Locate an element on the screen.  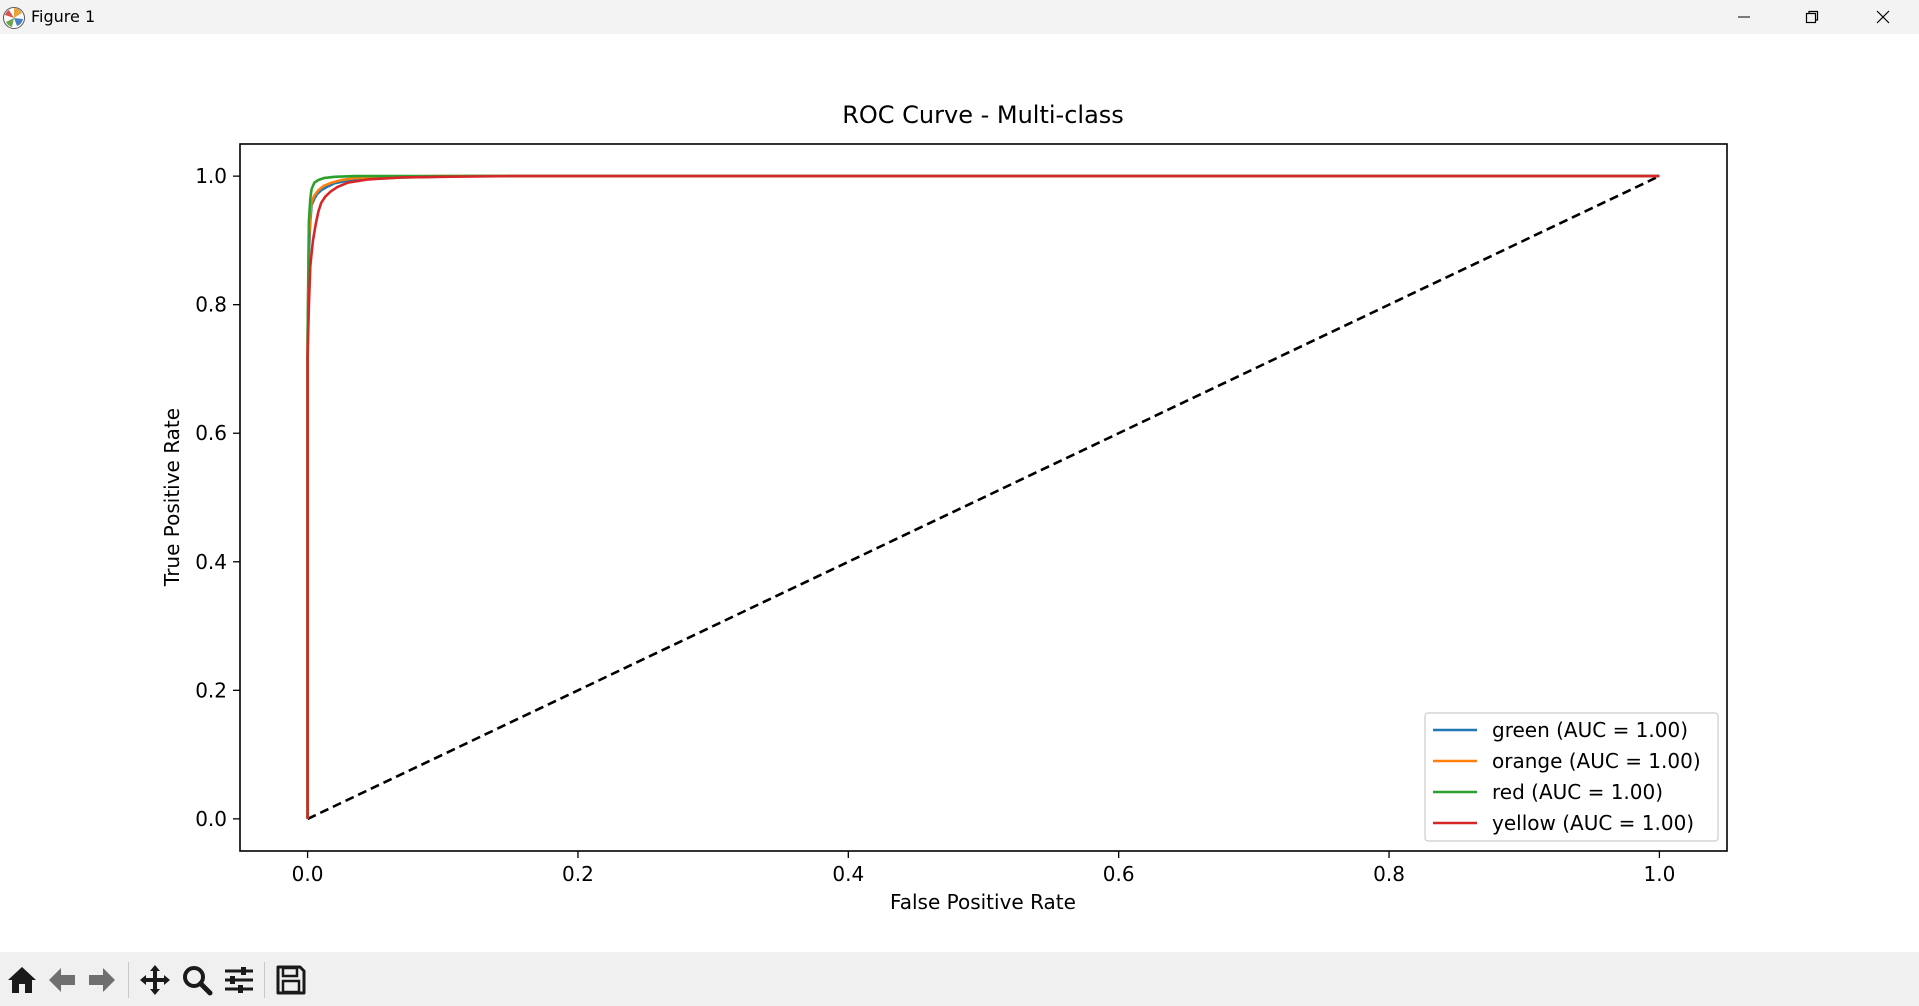
x-axis-label: False Positive Rate is located at coordinates (983, 902).